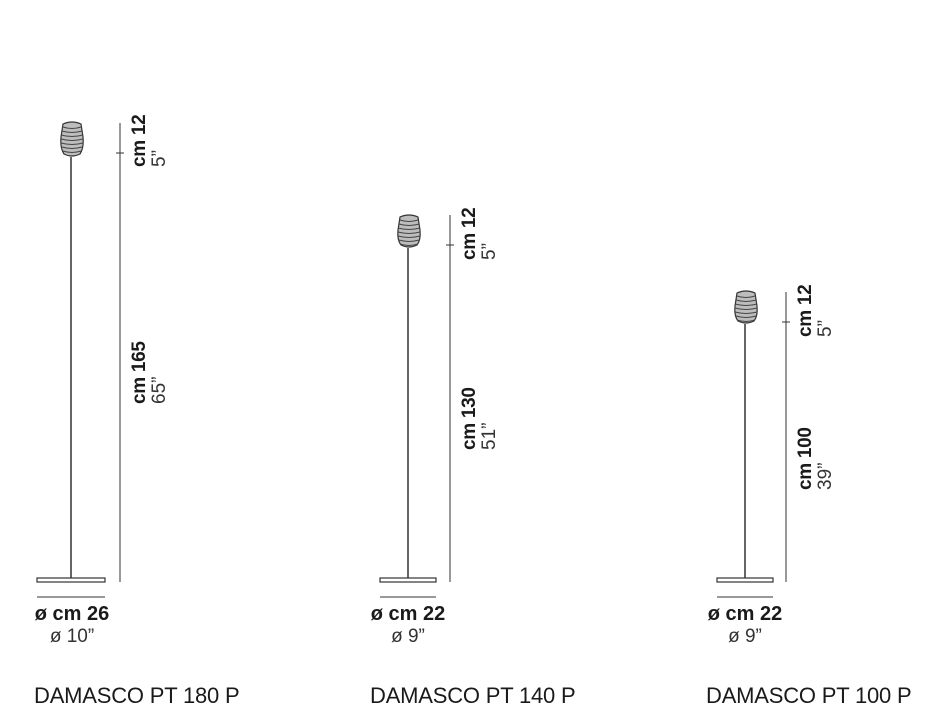  What do you see at coordinates (815, 458) in the screenshot?
I see `stem-height-label: cm 100 39”` at bounding box center [815, 458].